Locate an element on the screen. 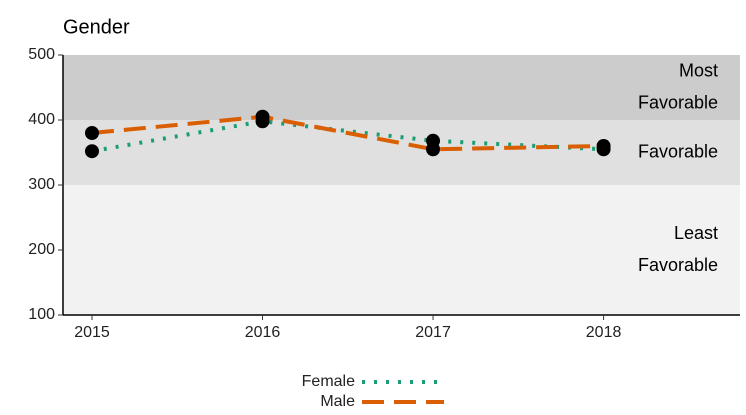 This screenshot has width=746, height=415. chart-title: Gender is located at coordinates (96, 27).